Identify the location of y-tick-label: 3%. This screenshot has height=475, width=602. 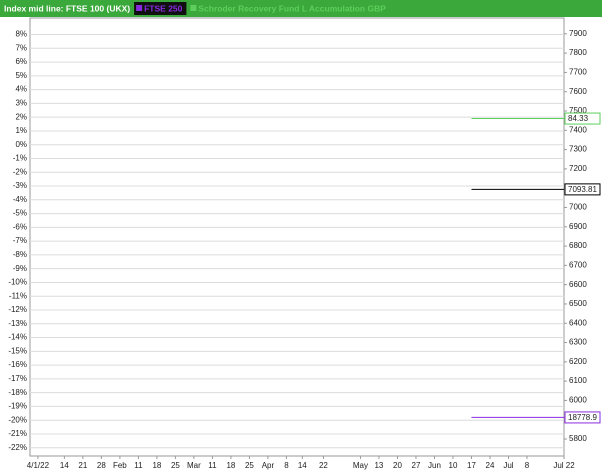
(21, 103).